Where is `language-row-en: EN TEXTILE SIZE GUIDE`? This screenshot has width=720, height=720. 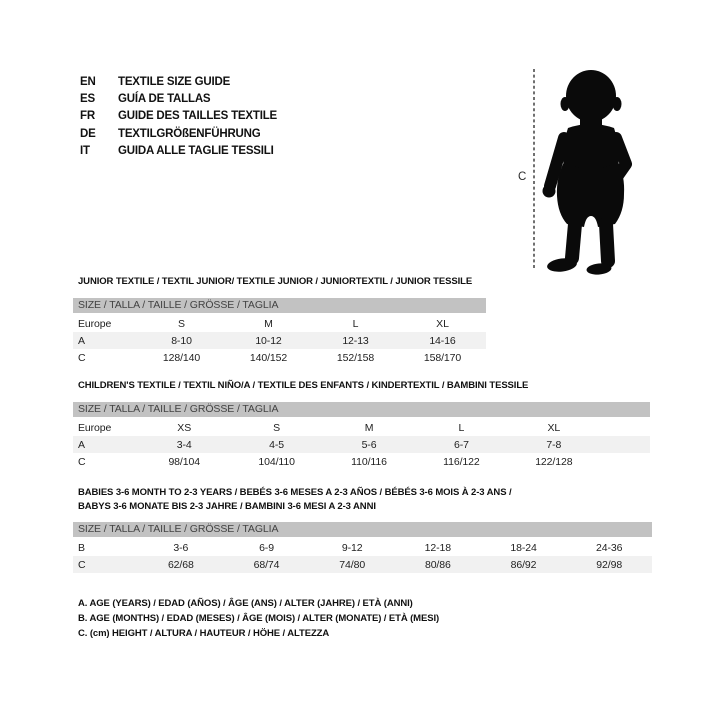
language-row-en: EN TEXTILE SIZE GUIDE is located at coordinates (178, 82).